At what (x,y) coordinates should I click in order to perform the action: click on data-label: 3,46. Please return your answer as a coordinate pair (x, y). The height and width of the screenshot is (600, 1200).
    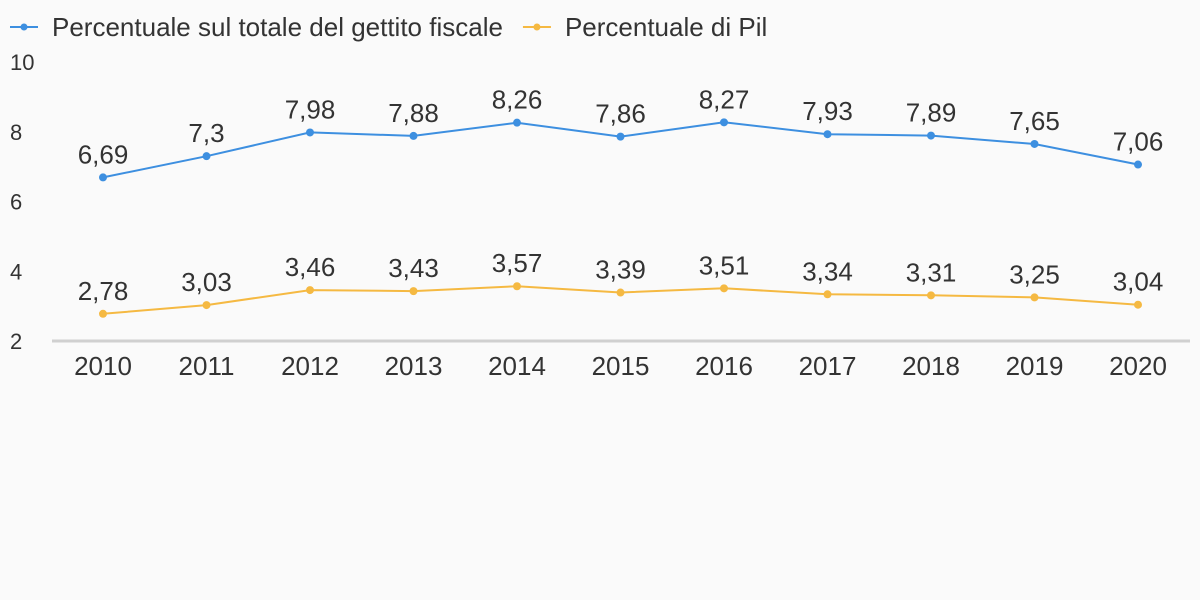
    Looking at the image, I should click on (310, 267).